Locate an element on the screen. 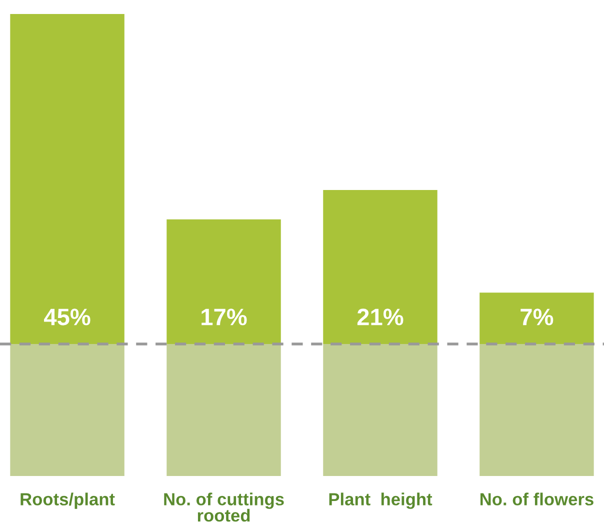  data-label: 45% is located at coordinates (67, 317).